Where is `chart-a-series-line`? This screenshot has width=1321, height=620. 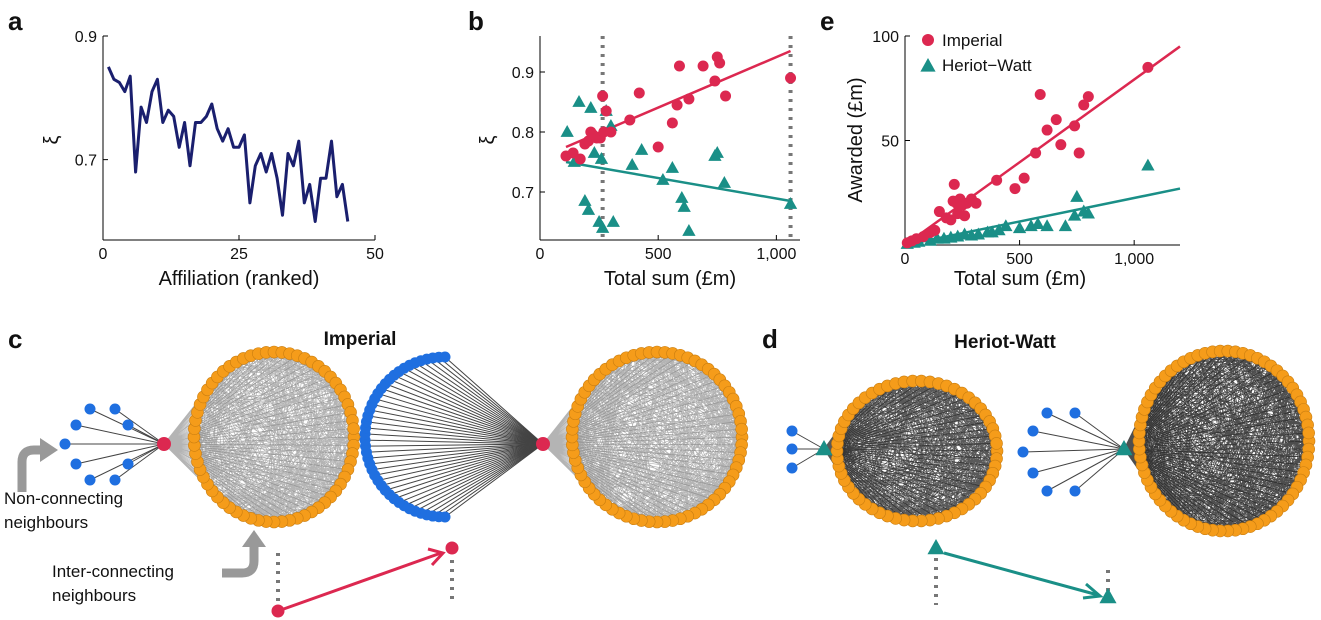 chart-a-series-line is located at coordinates (228, 144).